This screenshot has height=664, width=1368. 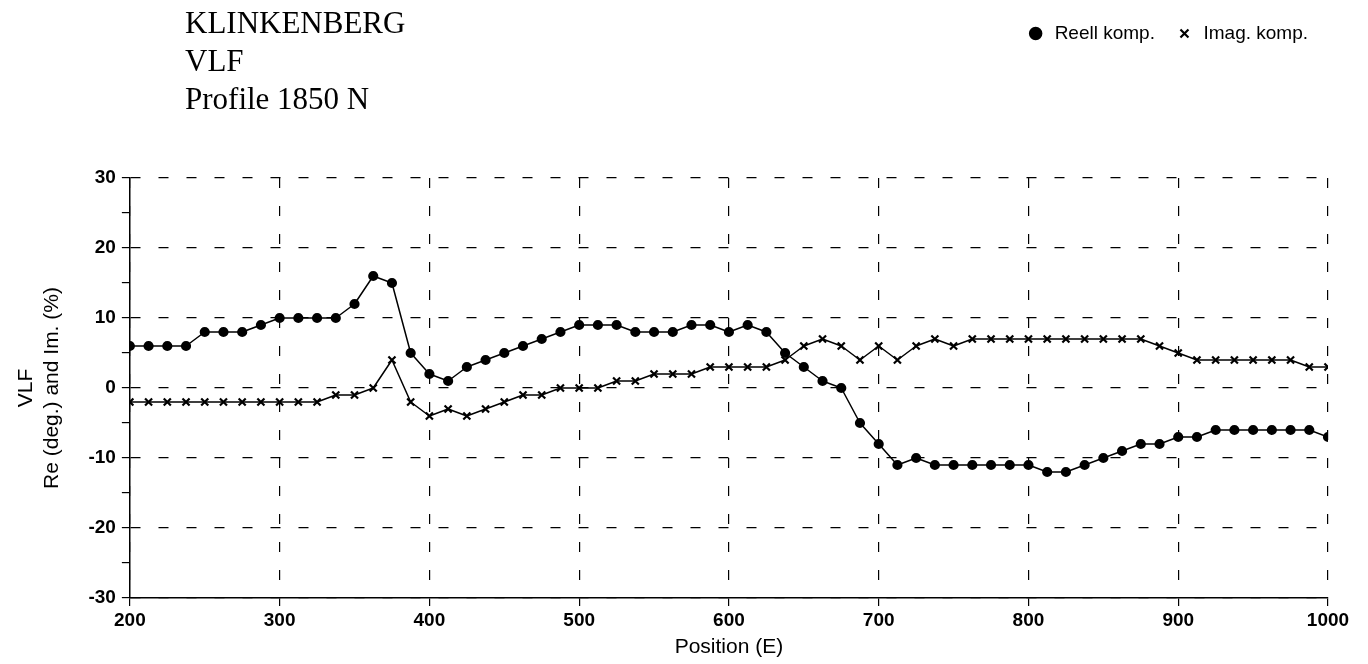 What do you see at coordinates (579, 619) in the screenshot?
I see `x-tick-label: 500` at bounding box center [579, 619].